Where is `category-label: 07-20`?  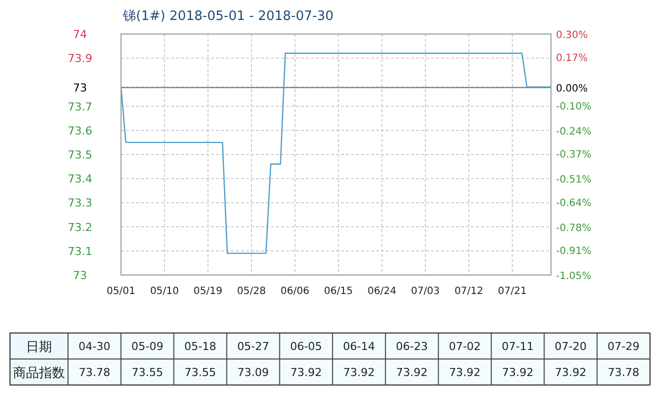
category-label: 07-20 is located at coordinates (570, 346).